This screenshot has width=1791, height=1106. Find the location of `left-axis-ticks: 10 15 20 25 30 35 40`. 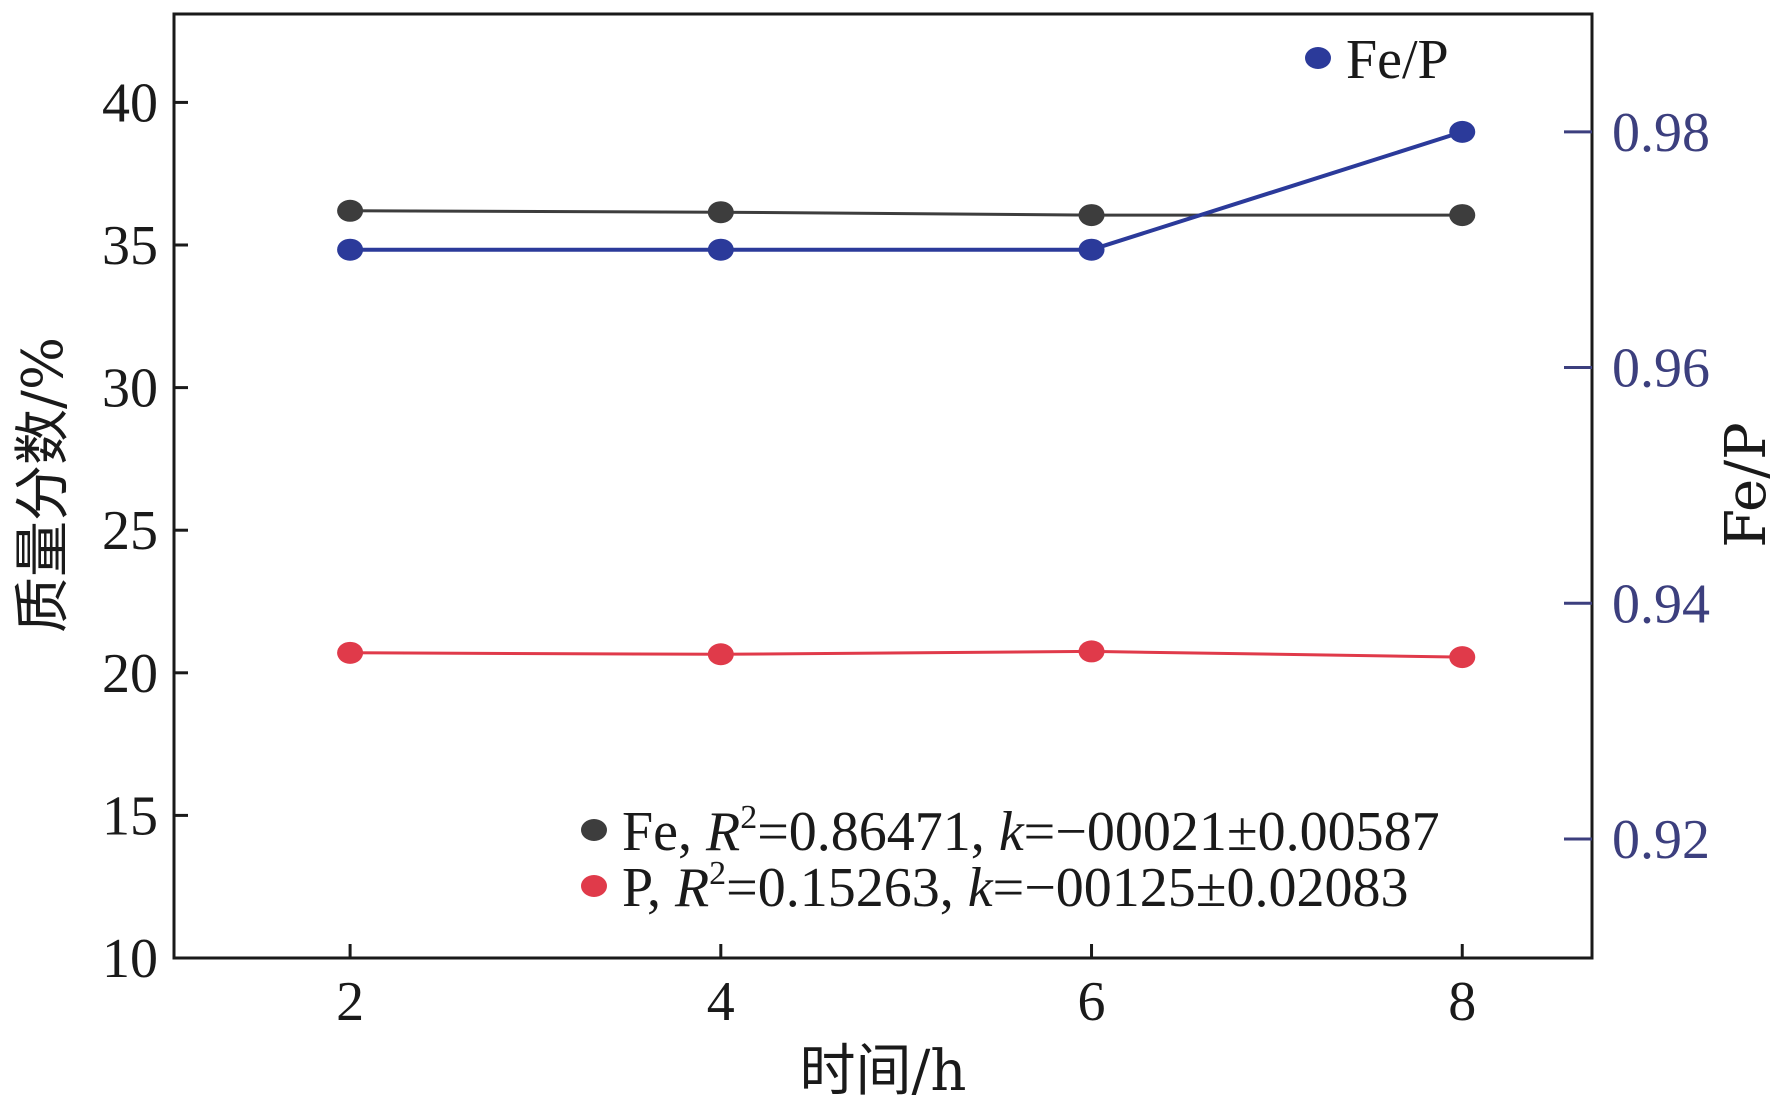

left-axis-ticks: 10 15 20 25 30 35 40 is located at coordinates (145, 531).